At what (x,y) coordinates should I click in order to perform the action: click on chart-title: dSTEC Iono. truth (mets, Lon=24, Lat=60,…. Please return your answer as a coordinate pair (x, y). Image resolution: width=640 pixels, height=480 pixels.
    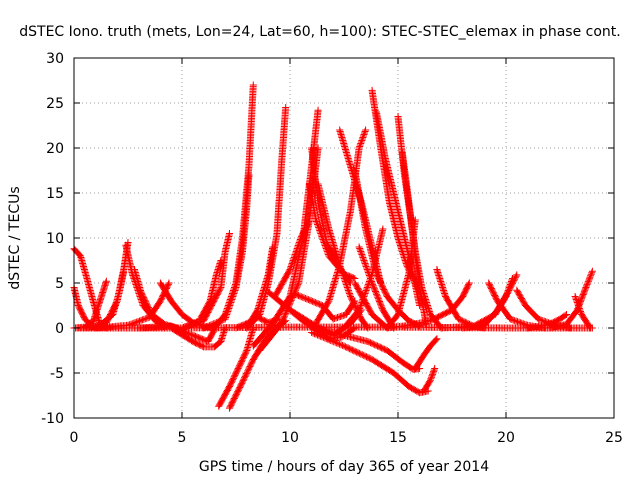
    Looking at the image, I should click on (319, 32).